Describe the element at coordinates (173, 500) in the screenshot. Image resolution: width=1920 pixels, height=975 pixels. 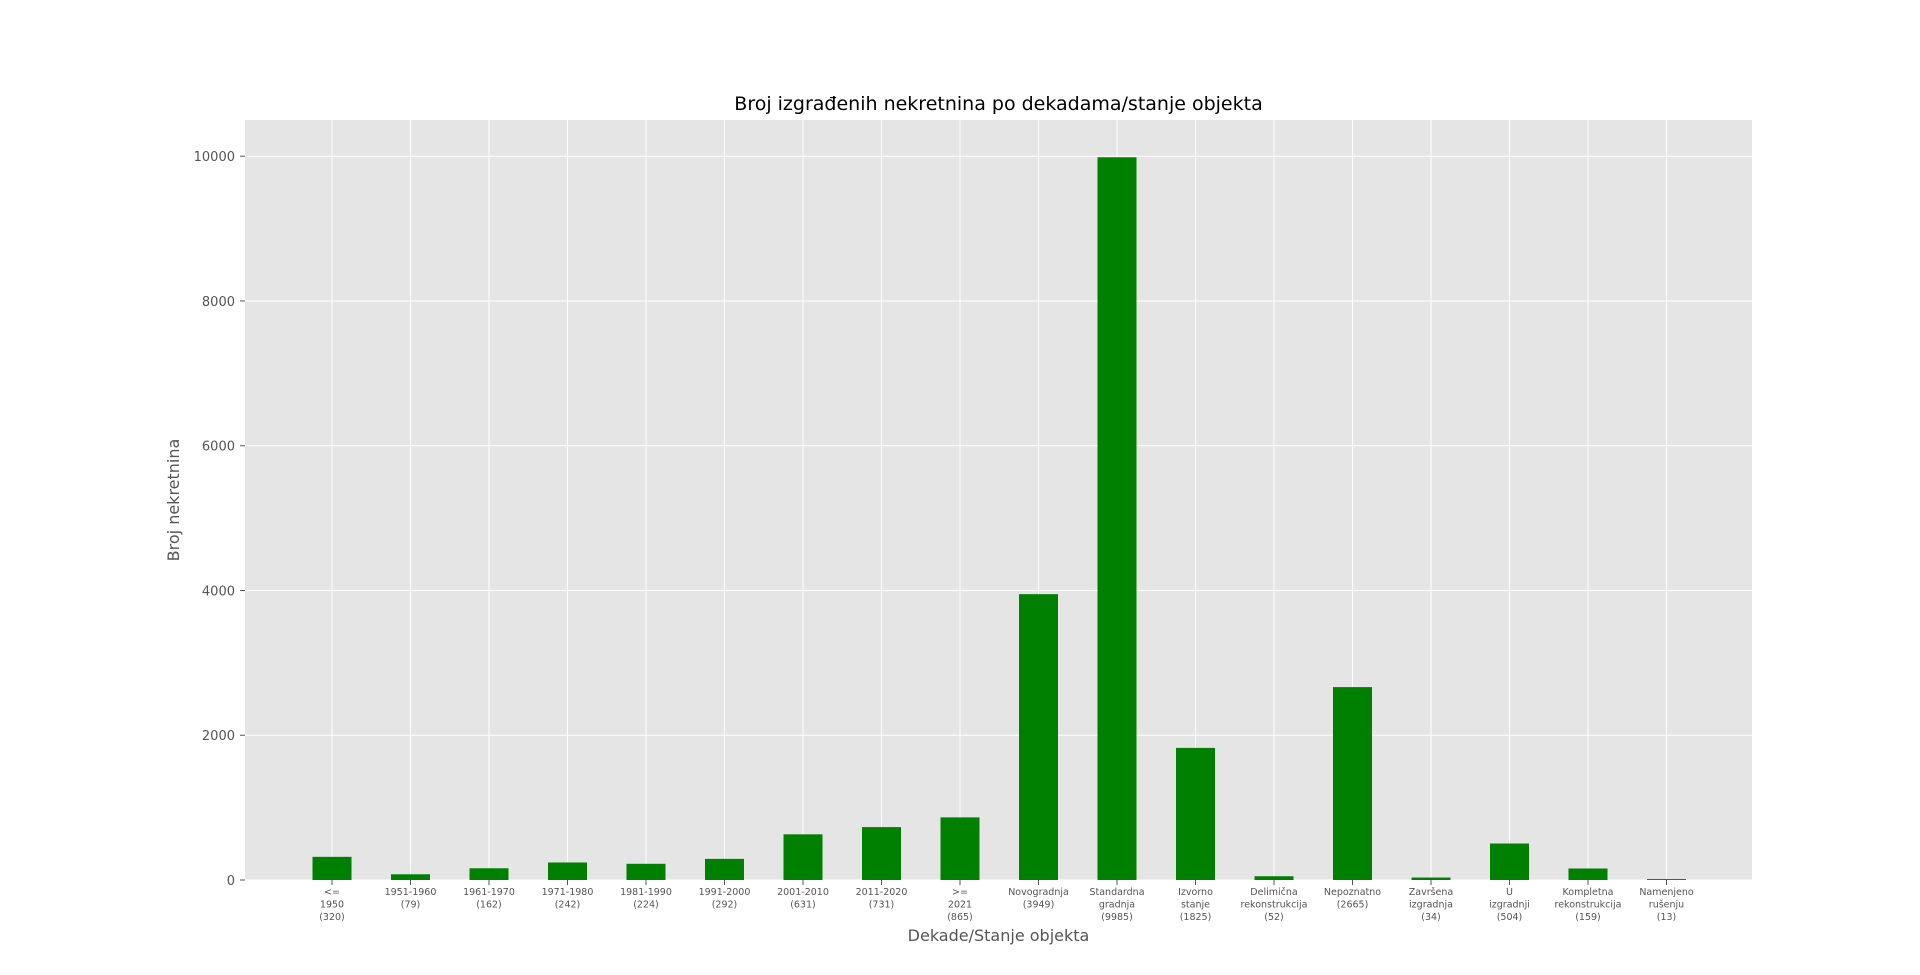
I see `y-axis-label: Broj nekretnina` at that location.